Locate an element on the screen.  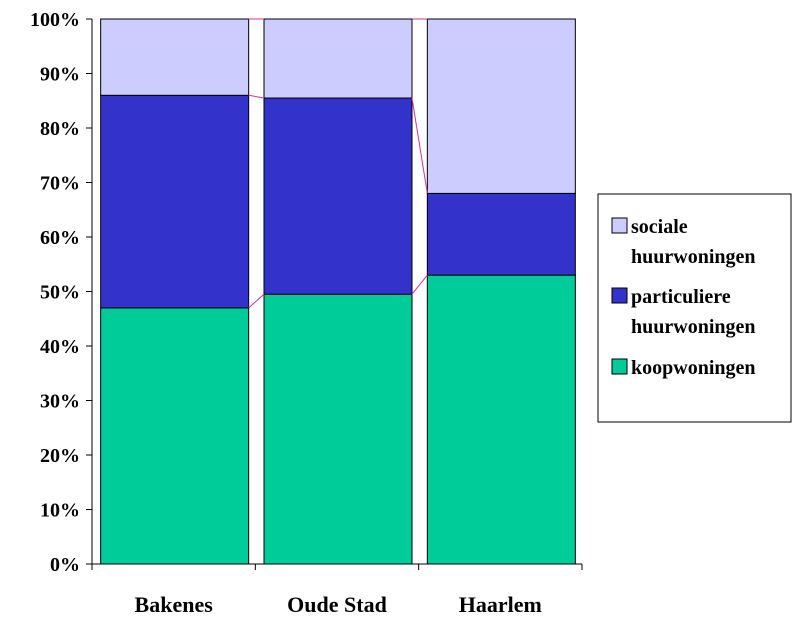
bar-particuliere-huurwoningen-haarlem is located at coordinates (501, 234).